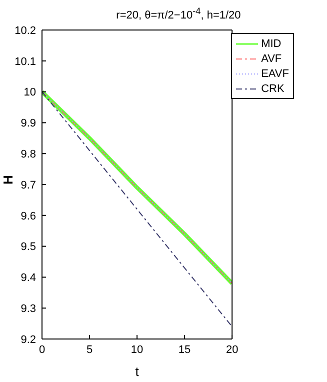  I want to click on y-tick-label: 10.2, so click(25, 30).